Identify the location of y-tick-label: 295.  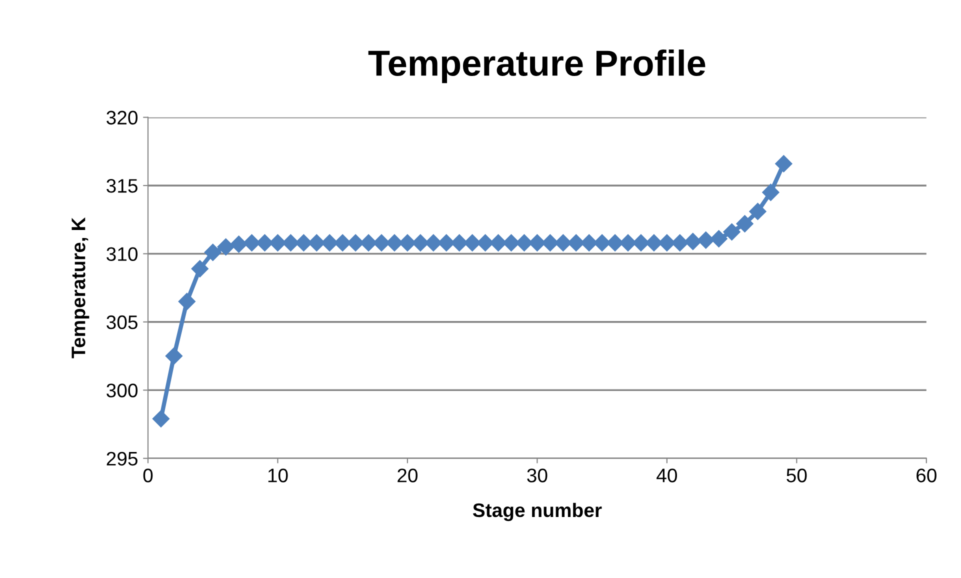
(122, 459).